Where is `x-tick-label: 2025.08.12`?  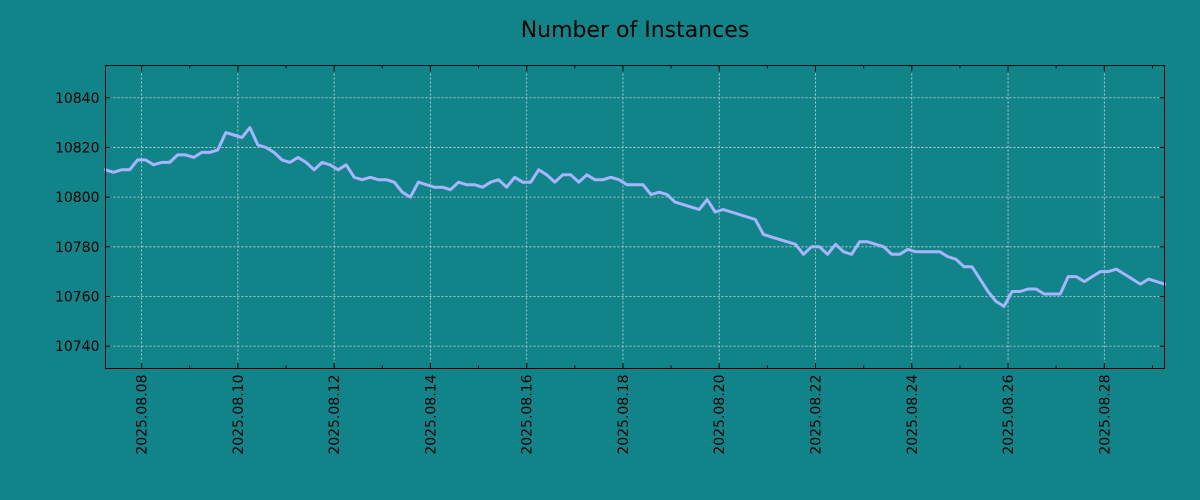 x-tick-label: 2025.08.12 is located at coordinates (335, 415).